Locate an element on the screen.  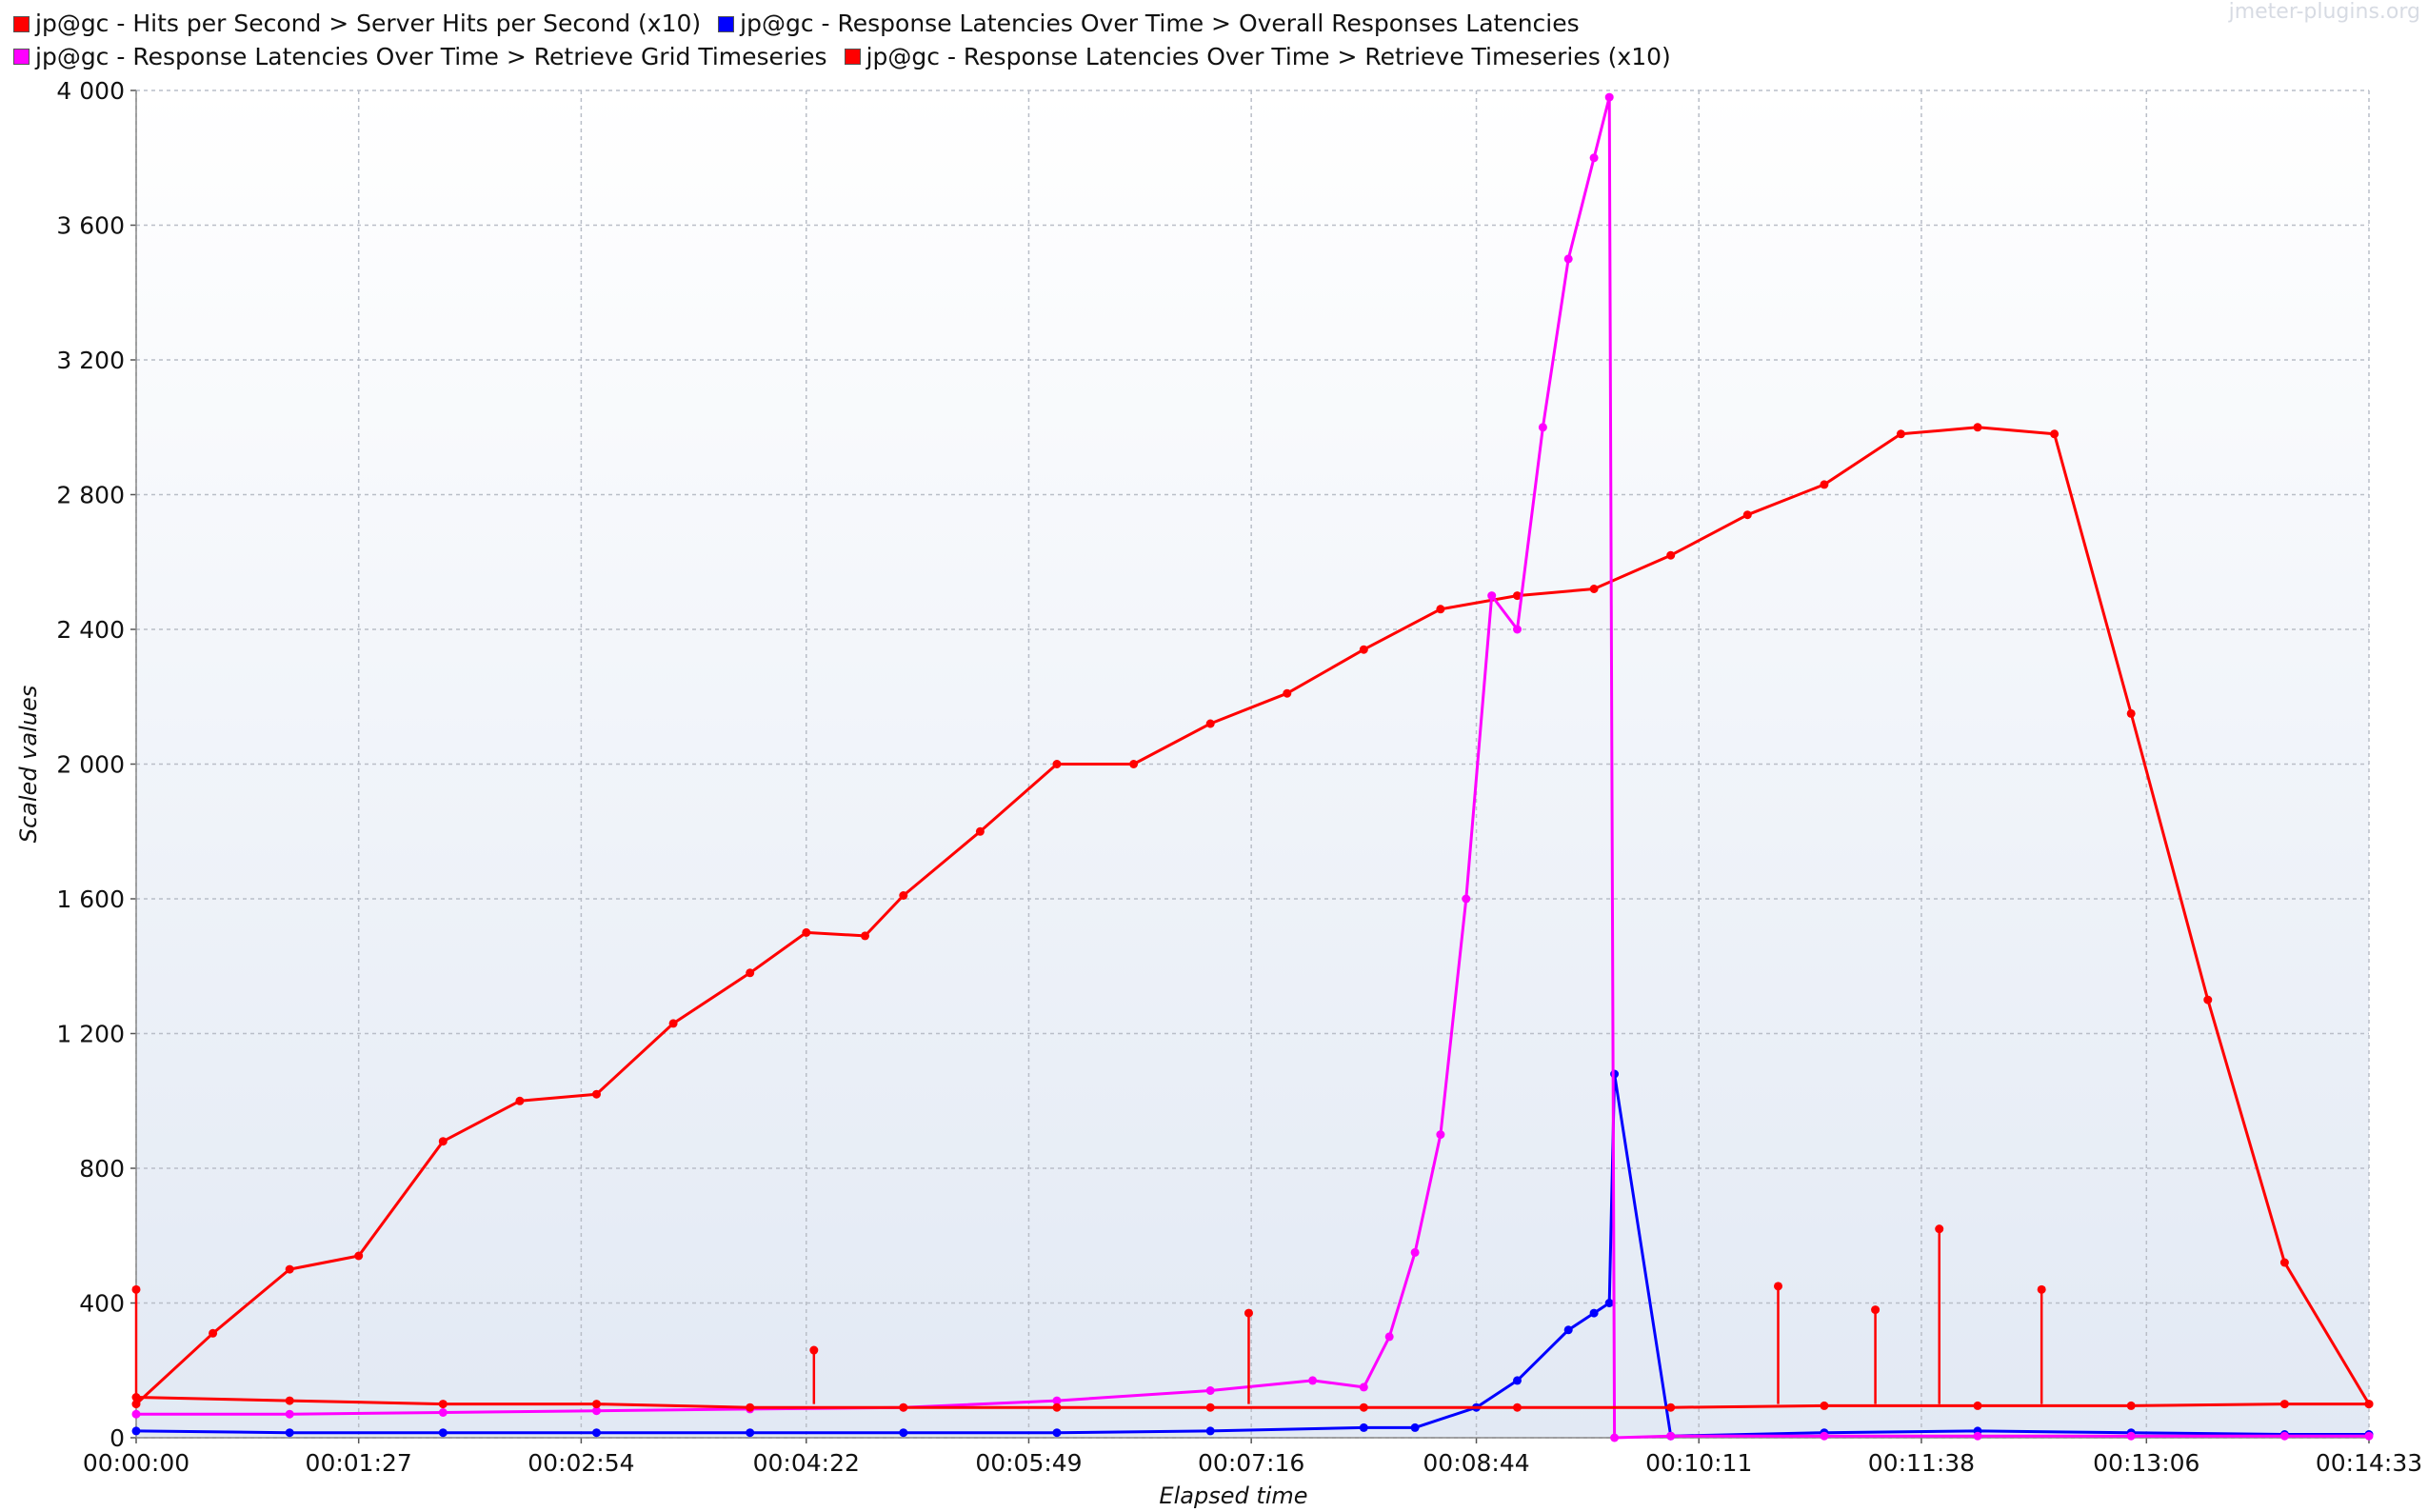
x-tick-label: 00:00:00 is located at coordinates (136, 1463).